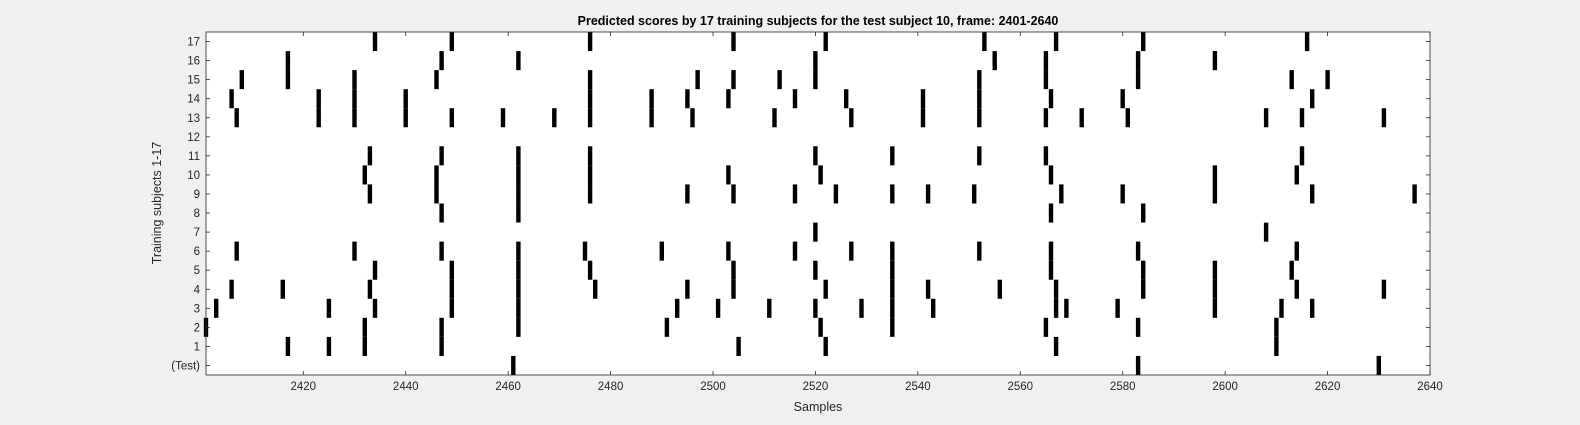 This screenshot has width=1580, height=425. I want to click on x-axis-label: Samples, so click(818, 407).